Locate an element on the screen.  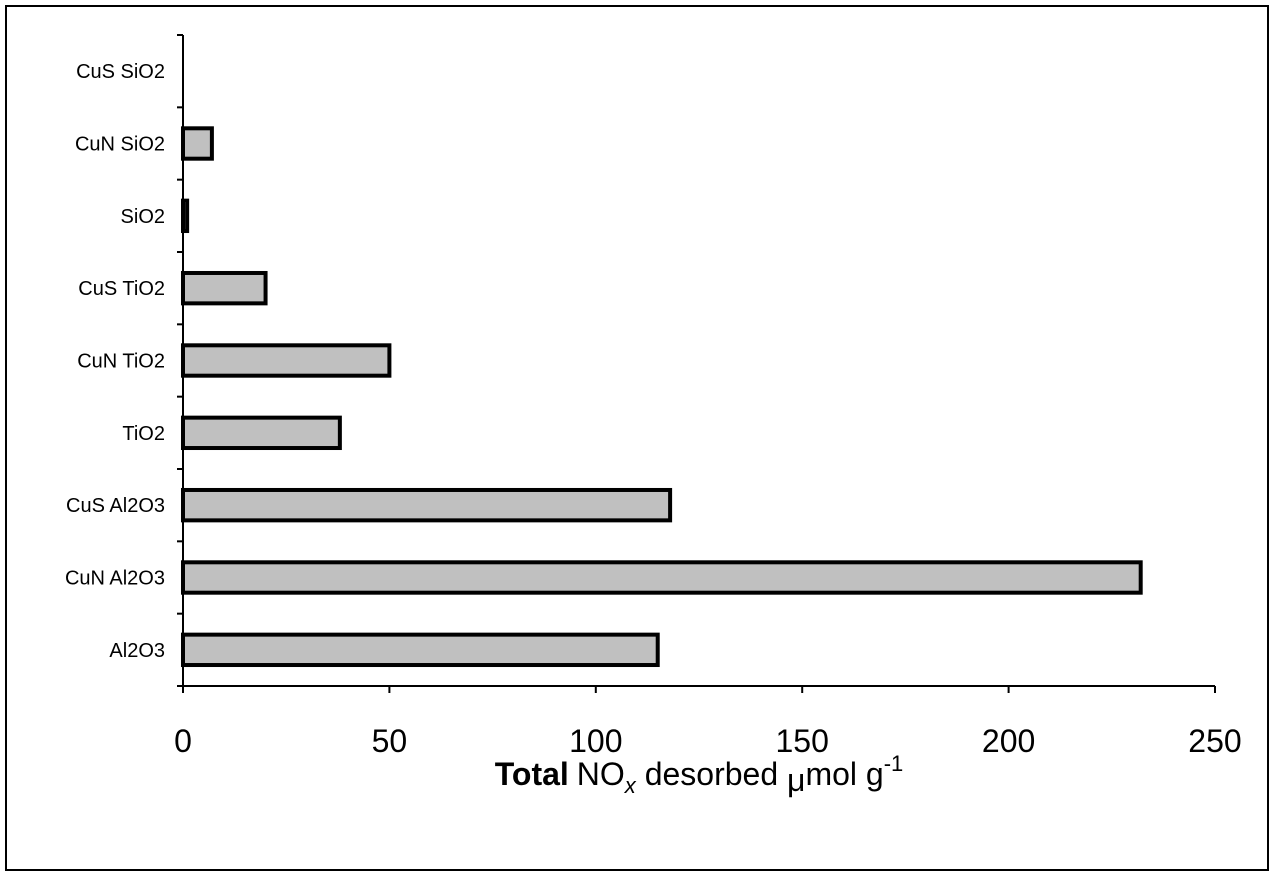
bar-cun-tio2 is located at coordinates (286, 360).